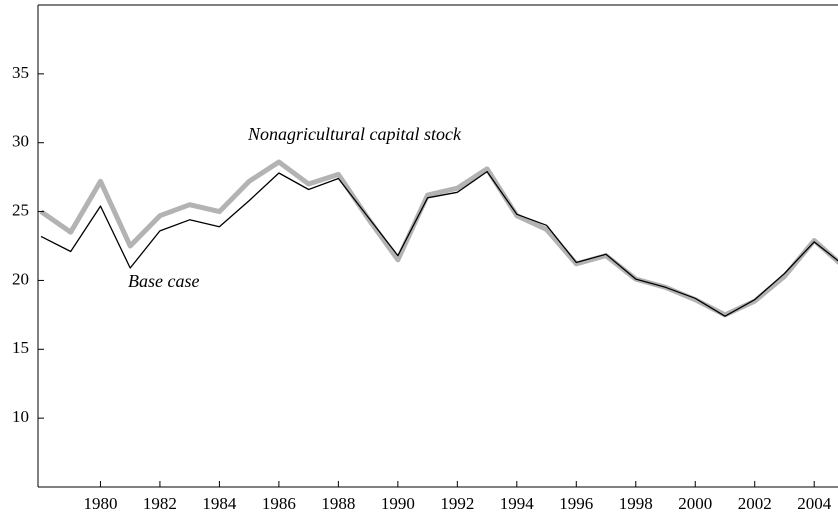 The height and width of the screenshot is (524, 838). Describe the element at coordinates (20, 209) in the screenshot. I see `y-tick-label: 25` at that location.